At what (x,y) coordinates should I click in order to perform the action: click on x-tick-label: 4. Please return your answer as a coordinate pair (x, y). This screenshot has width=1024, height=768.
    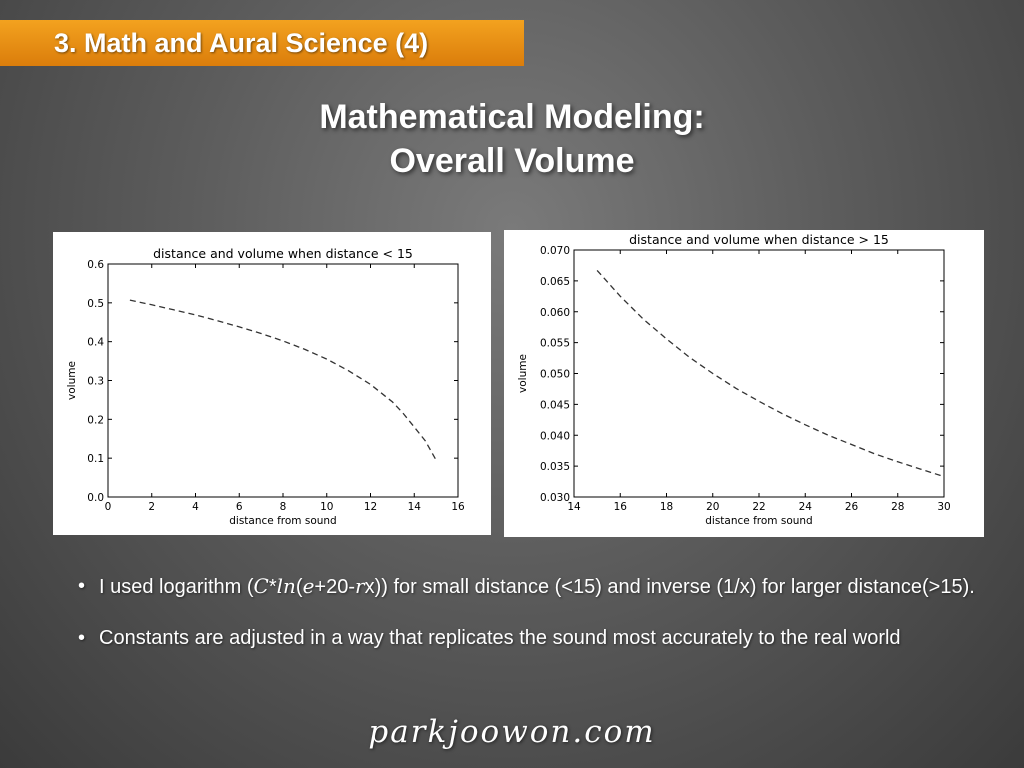
    Looking at the image, I should click on (195, 507).